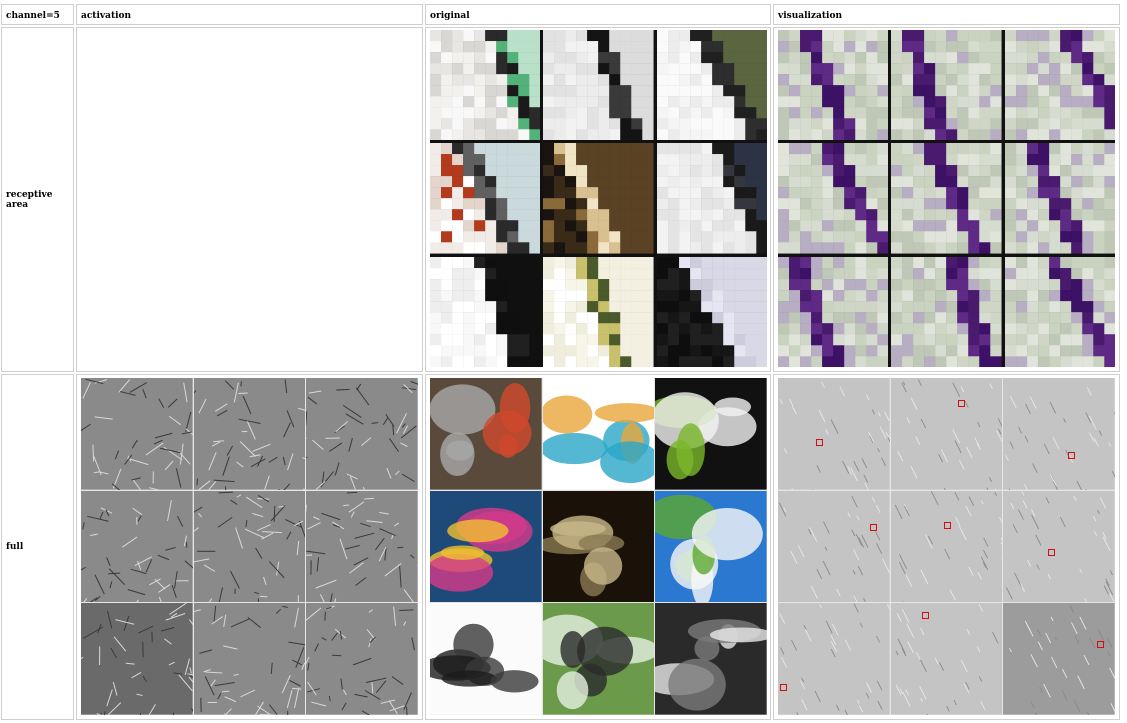 Image resolution: width=1127 pixels, height=723 pixels. Describe the element at coordinates (486, 659) in the screenshot. I see `full-original-black-leather-clutch` at that location.